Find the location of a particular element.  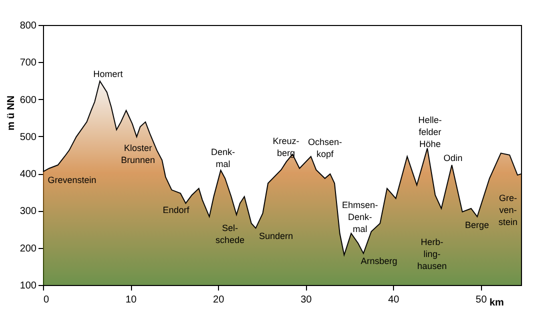

annotation: Homert is located at coordinates (108, 74).